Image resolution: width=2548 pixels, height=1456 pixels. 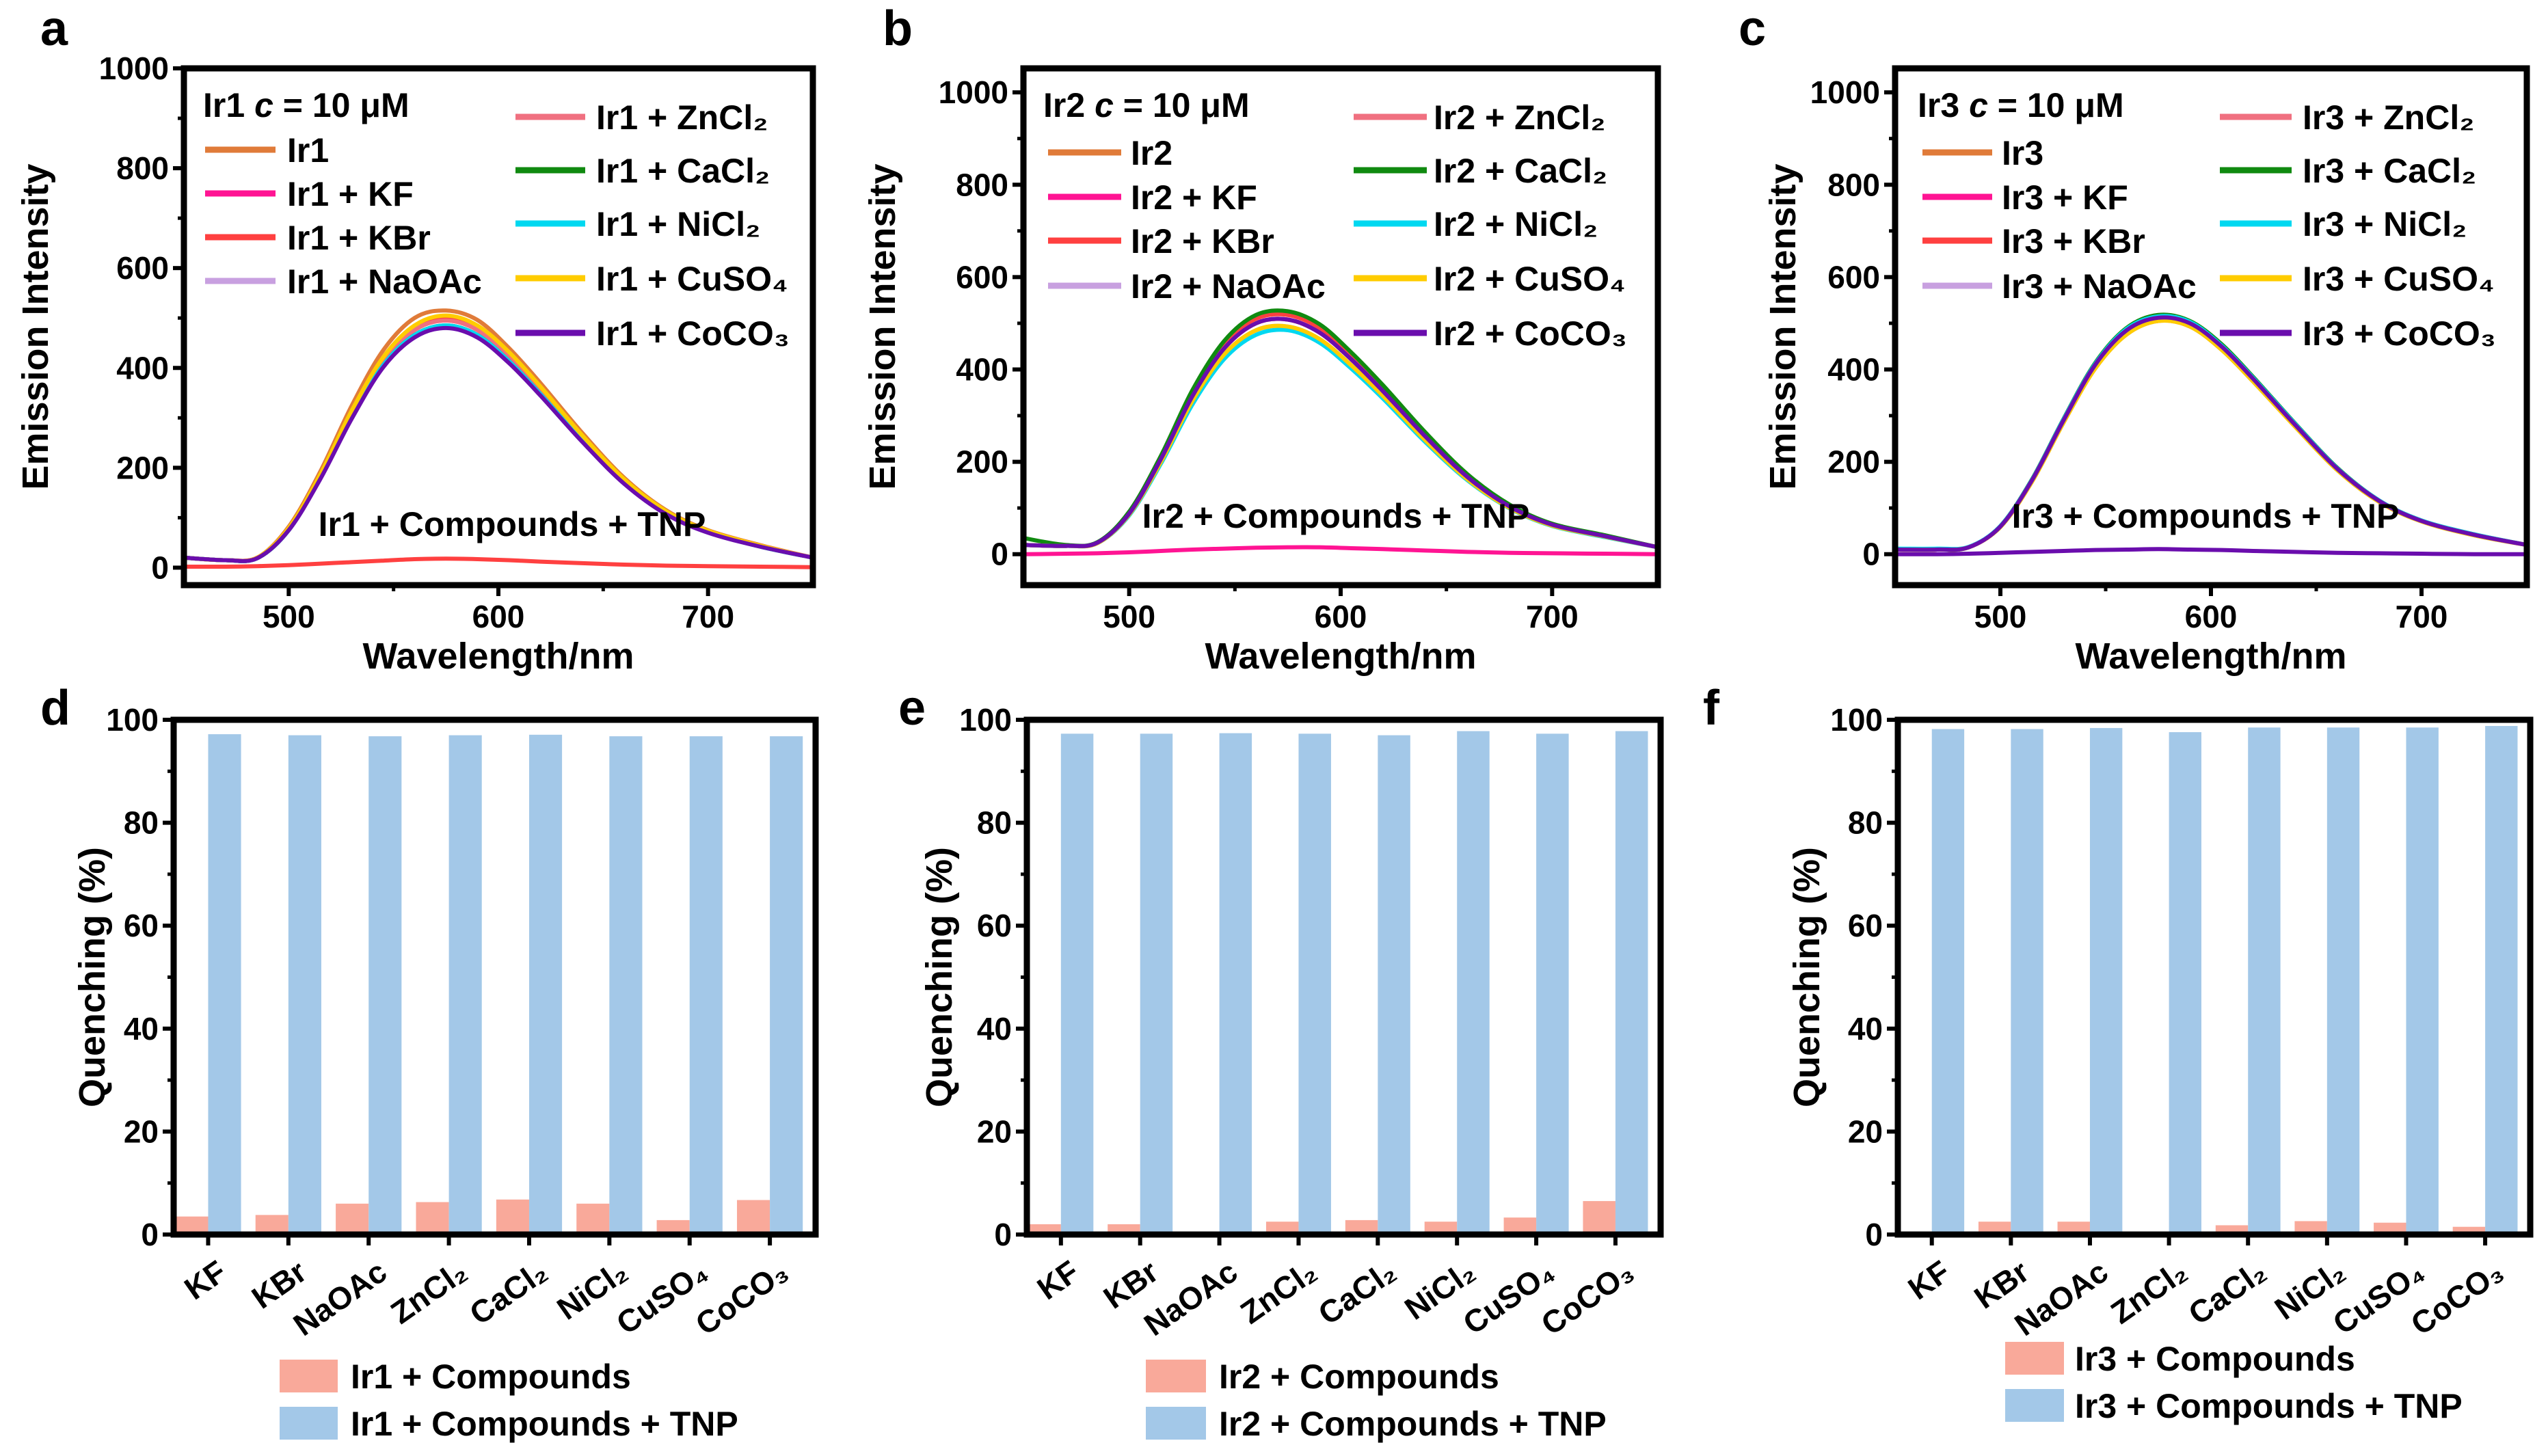 I want to click on x-tick-label: 500, so click(x=1129, y=616).